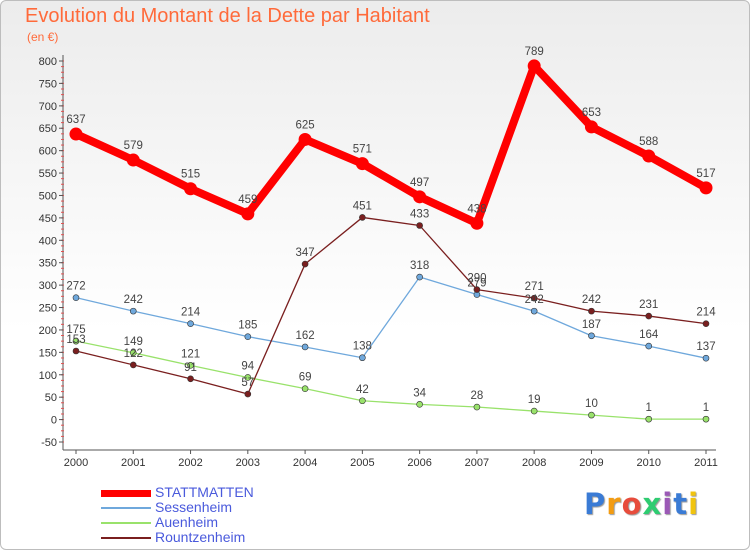 This screenshot has width=750, height=550. What do you see at coordinates (187, 522) in the screenshot?
I see `legend-label: Auenheim` at bounding box center [187, 522].